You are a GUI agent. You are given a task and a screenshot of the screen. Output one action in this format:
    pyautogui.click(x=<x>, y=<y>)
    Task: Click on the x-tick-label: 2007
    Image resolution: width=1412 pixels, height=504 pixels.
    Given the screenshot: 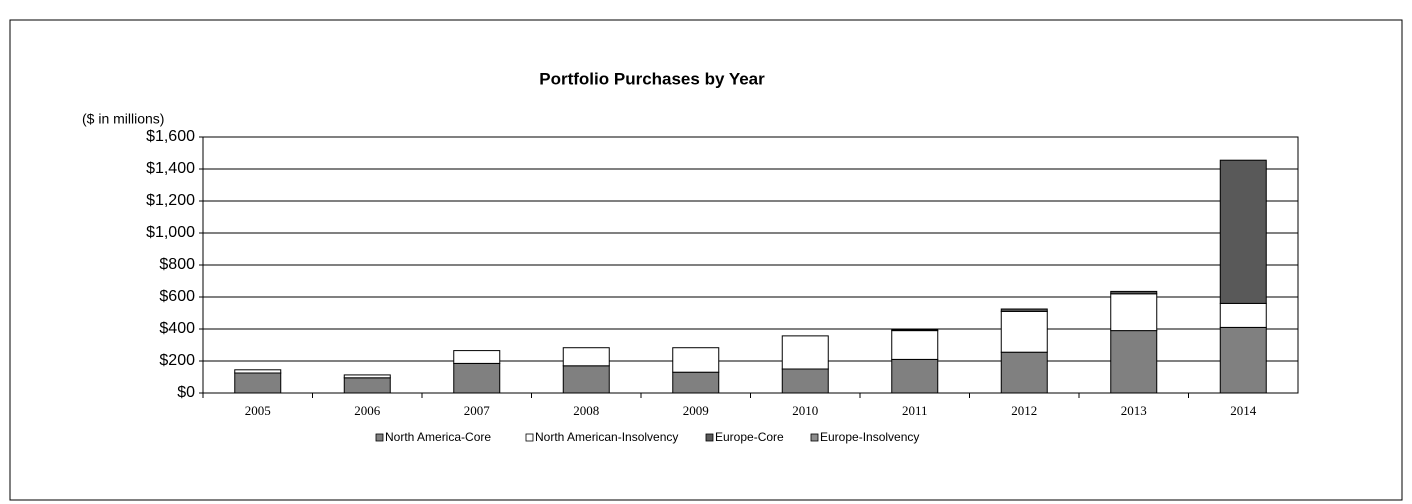 What is the action you would take?
    pyautogui.click(x=477, y=410)
    